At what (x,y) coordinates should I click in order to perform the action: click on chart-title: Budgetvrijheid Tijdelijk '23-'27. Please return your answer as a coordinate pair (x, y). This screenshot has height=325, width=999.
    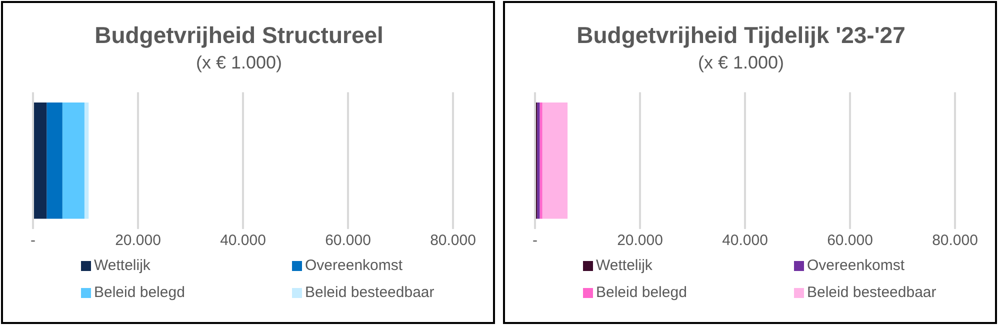
    Looking at the image, I should click on (741, 35).